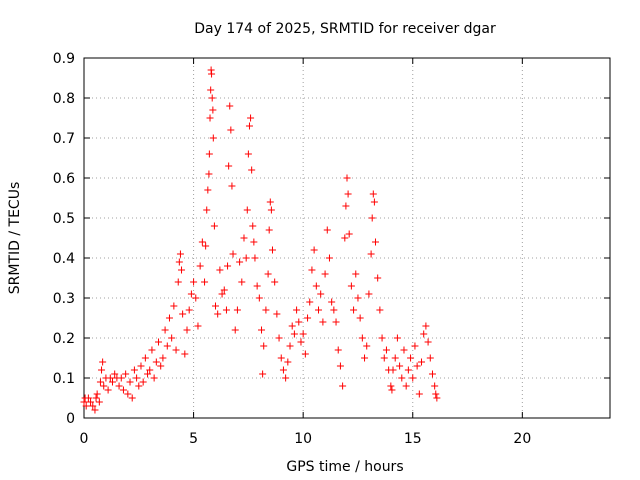  What do you see at coordinates (64, 99) in the screenshot?
I see `y-tick-label: 0.8` at bounding box center [64, 99].